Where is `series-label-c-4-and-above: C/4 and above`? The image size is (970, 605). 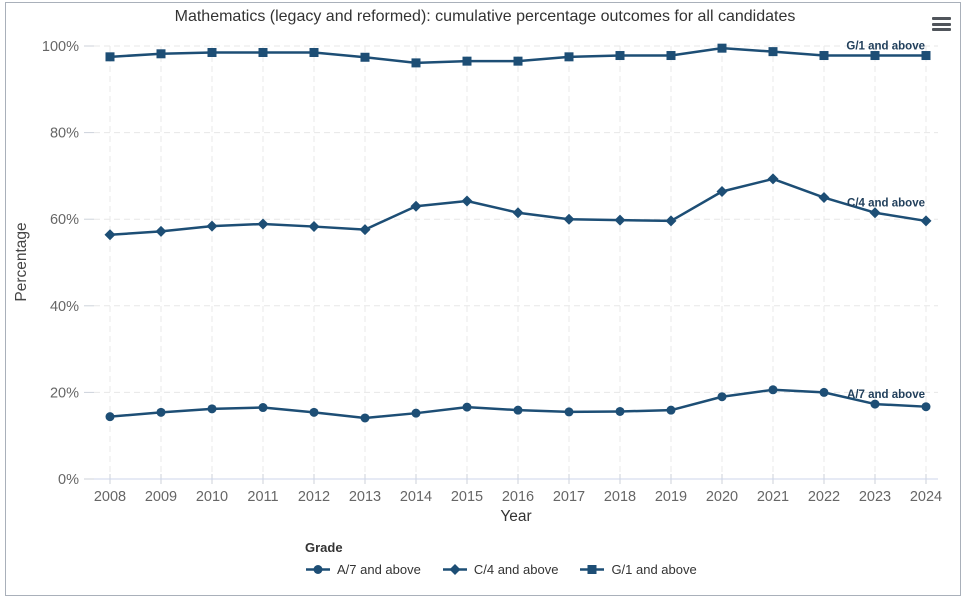
series-label-c-4-and-above: C/4 and above is located at coordinates (886, 204).